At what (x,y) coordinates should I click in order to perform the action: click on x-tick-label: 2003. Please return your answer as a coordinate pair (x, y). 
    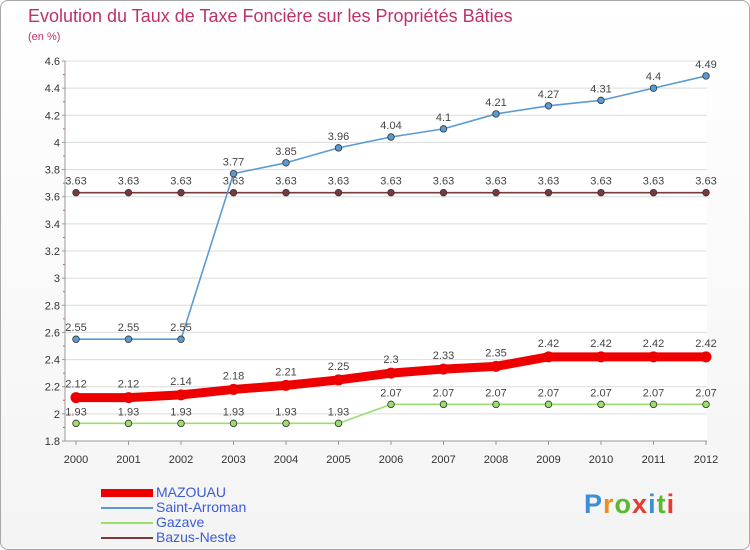
    Looking at the image, I should click on (233, 460).